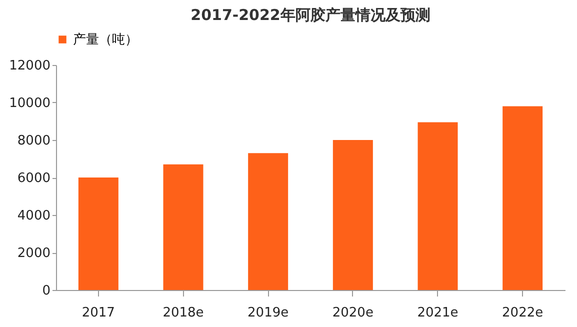 This screenshot has height=327, width=577. Describe the element at coordinates (33, 216) in the screenshot. I see `y-tick-label: 4000` at that location.